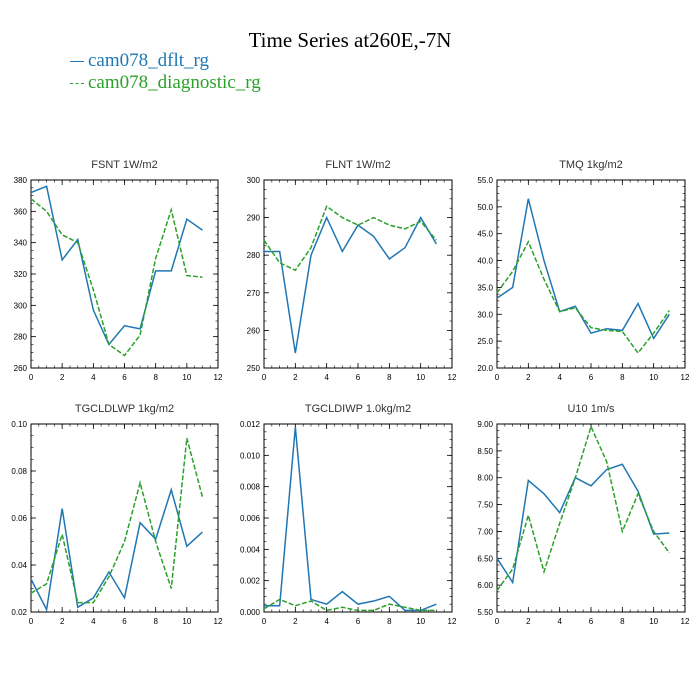  Describe the element at coordinates (485, 180) in the screenshot. I see `y-tick-label: 55.0` at that location.